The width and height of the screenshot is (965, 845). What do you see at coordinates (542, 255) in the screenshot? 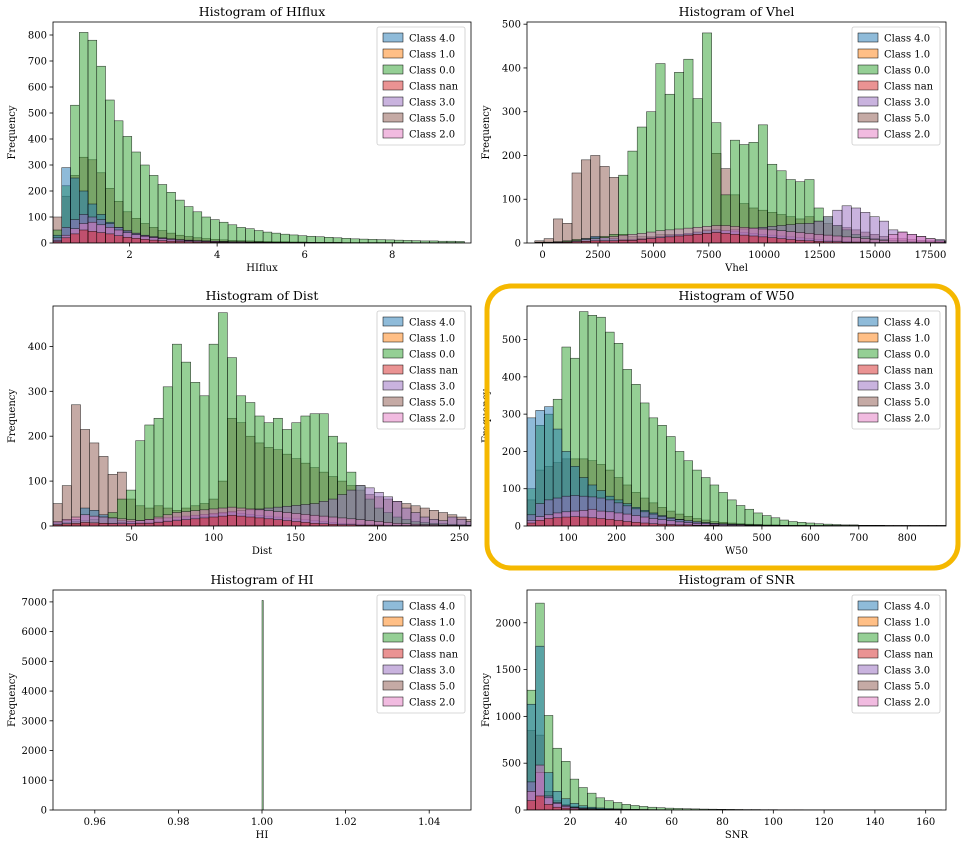
I see `x-tick-label: 0` at bounding box center [542, 255].